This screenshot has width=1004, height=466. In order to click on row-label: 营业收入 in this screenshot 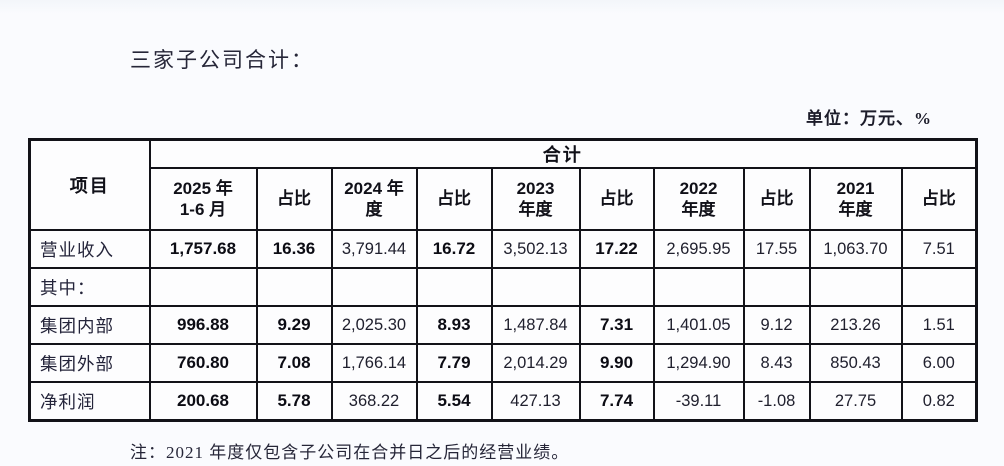, I will do `click(89, 249)`.